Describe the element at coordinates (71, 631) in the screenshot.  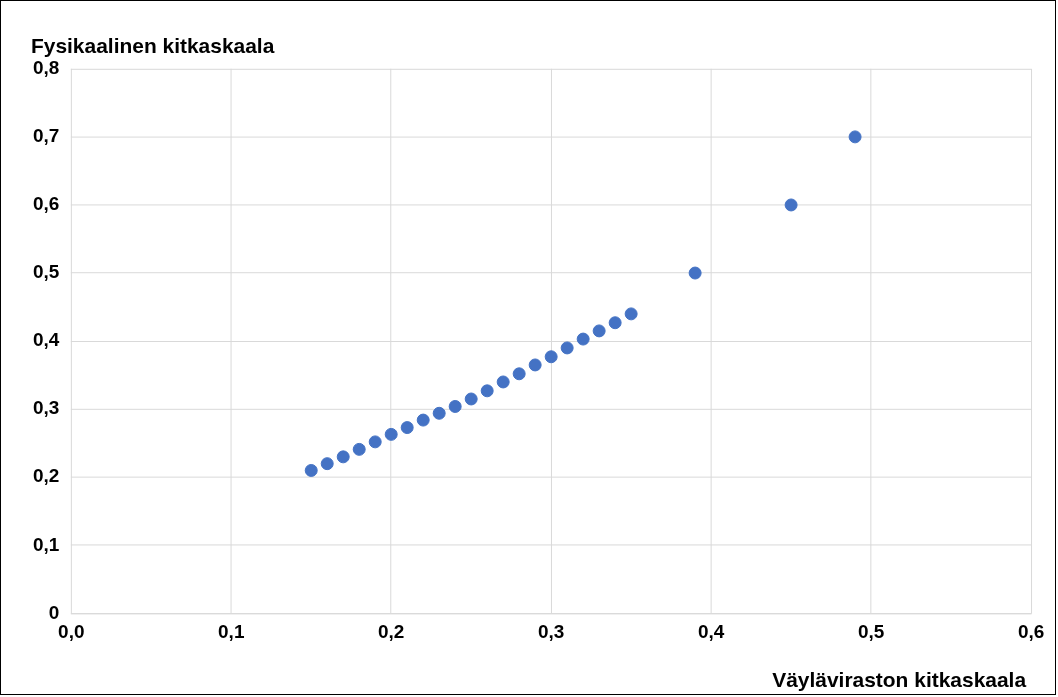
I see `x-tick-label: 0,0` at that location.